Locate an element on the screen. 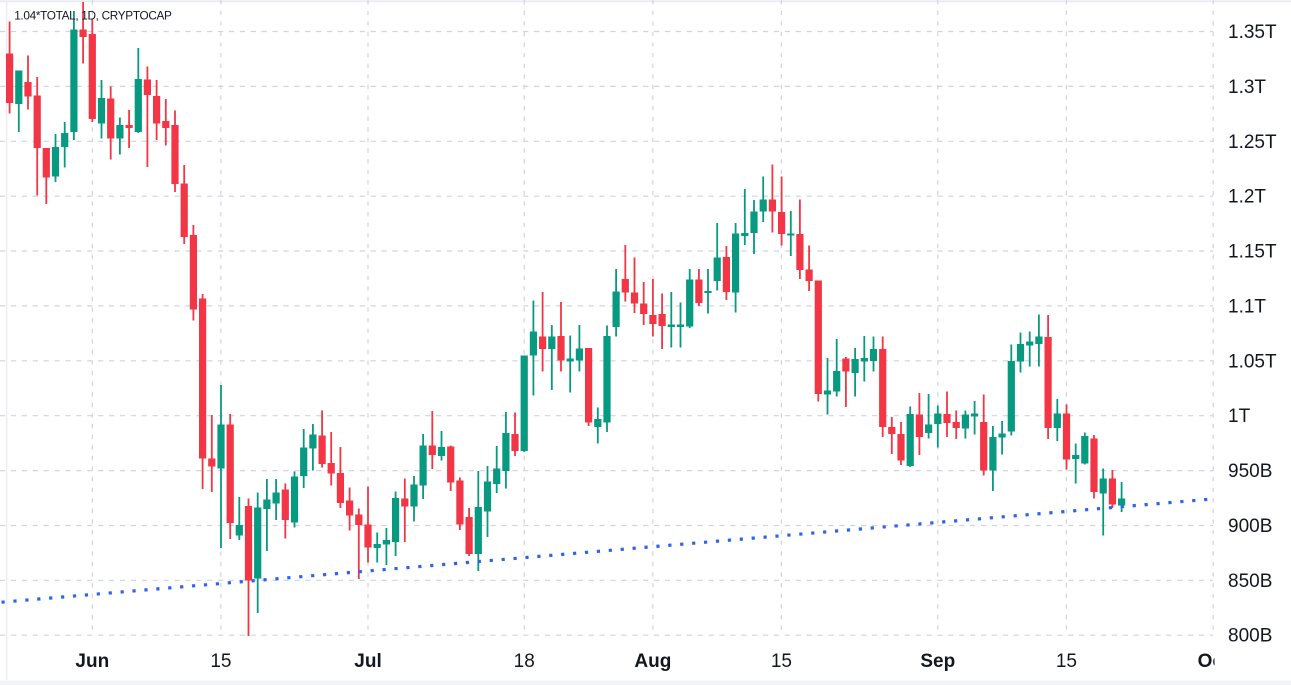  svg-text: 1T is located at coordinates (1239, 416).